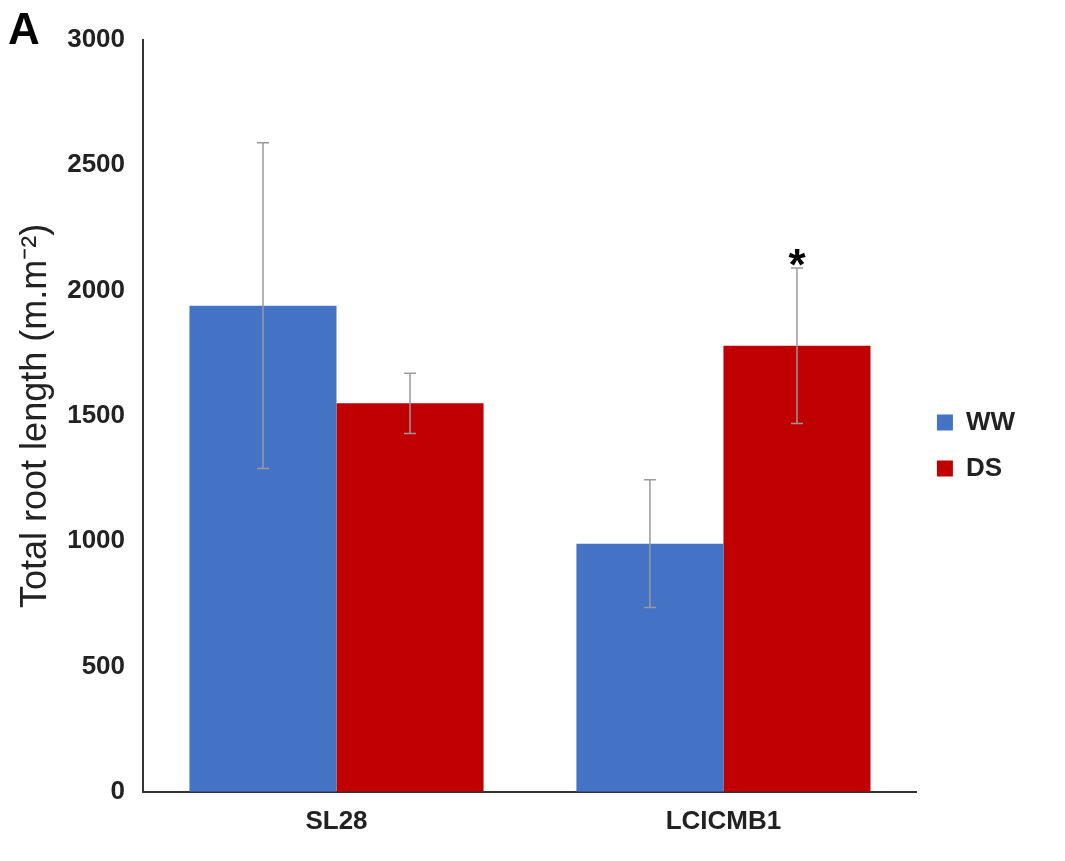  What do you see at coordinates (96, 288) in the screenshot?
I see `y-tick-label: 2000` at bounding box center [96, 288].